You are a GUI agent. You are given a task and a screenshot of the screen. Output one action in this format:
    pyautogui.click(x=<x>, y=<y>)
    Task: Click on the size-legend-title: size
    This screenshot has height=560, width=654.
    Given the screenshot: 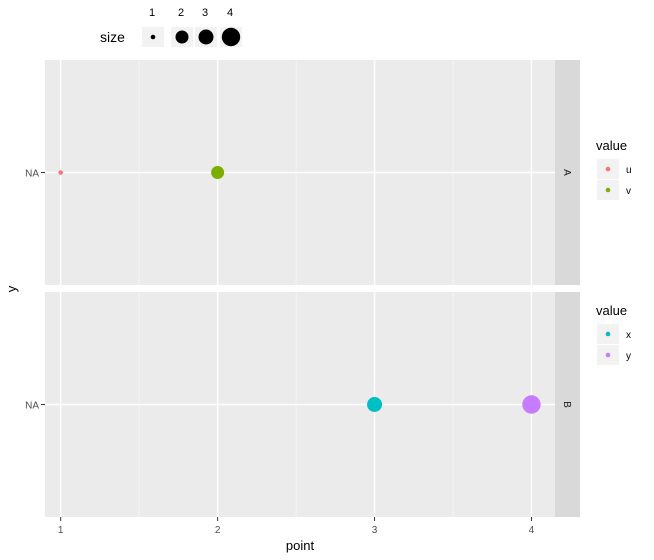 What is the action you would take?
    pyautogui.click(x=112, y=37)
    